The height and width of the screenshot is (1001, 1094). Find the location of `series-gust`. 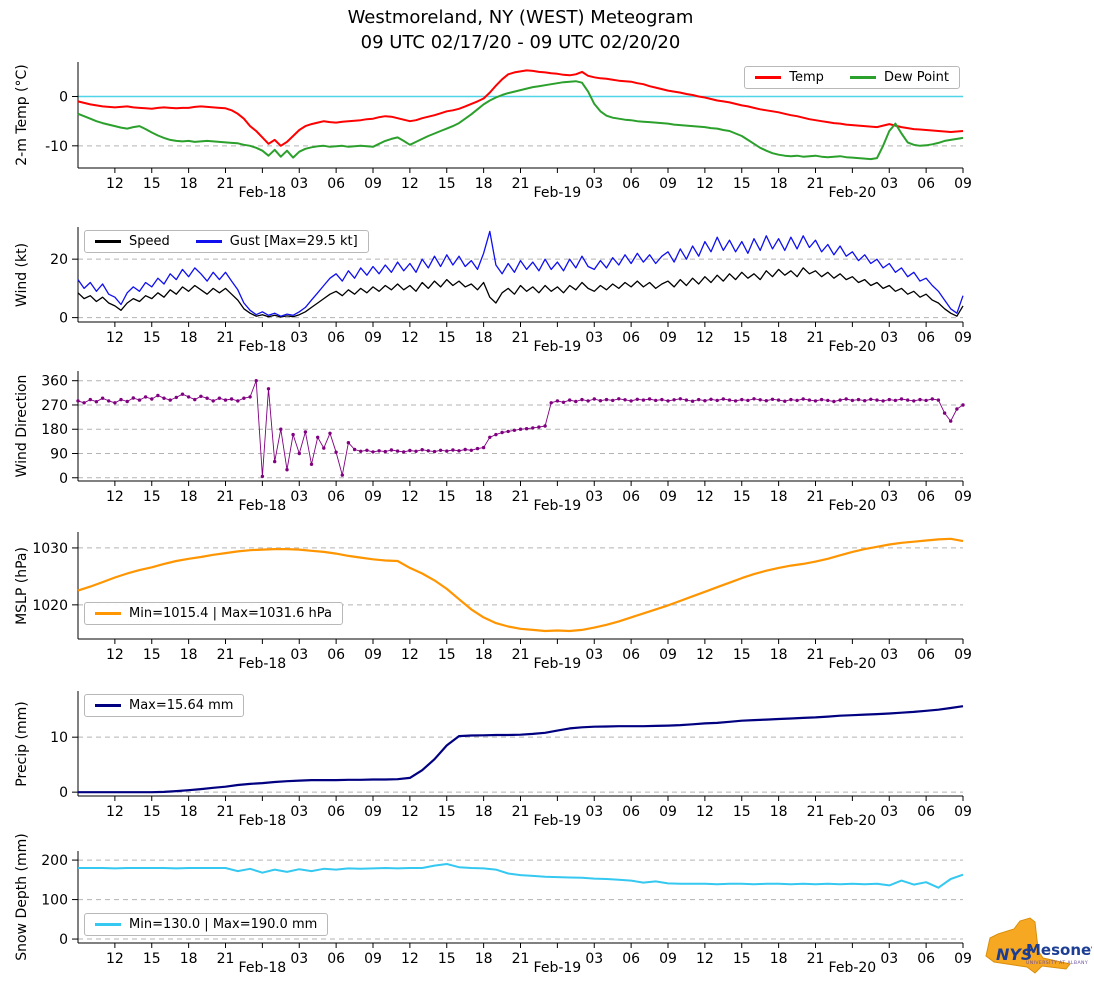

series-gust is located at coordinates (520, 273).